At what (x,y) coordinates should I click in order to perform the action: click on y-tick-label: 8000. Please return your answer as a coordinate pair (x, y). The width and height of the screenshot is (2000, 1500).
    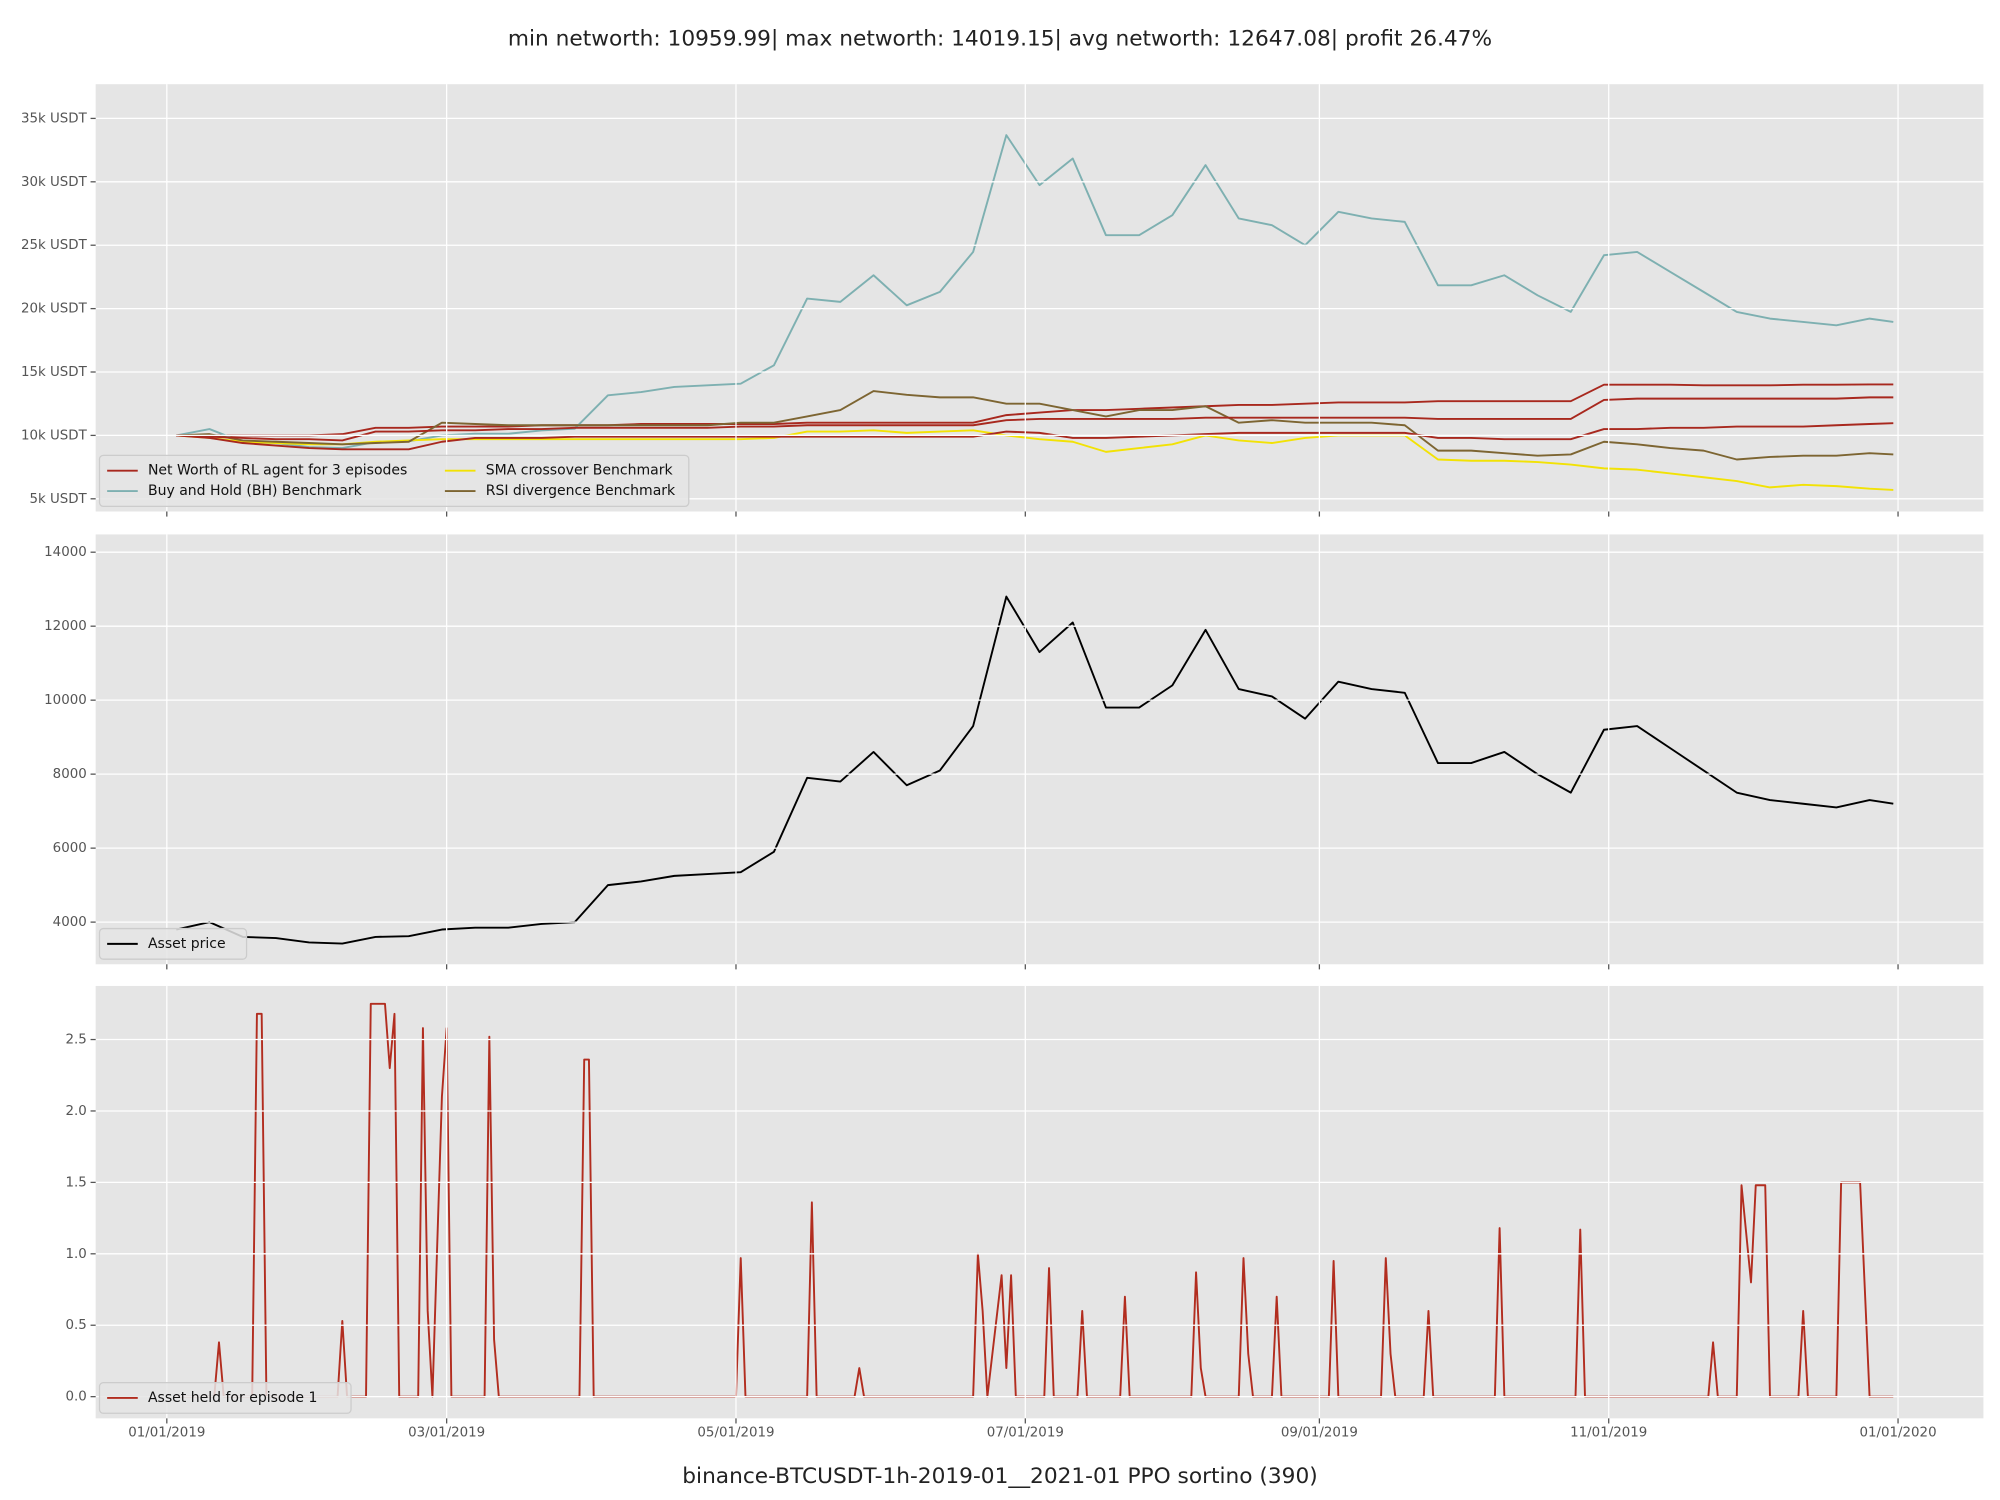
    Looking at the image, I should click on (70, 774).